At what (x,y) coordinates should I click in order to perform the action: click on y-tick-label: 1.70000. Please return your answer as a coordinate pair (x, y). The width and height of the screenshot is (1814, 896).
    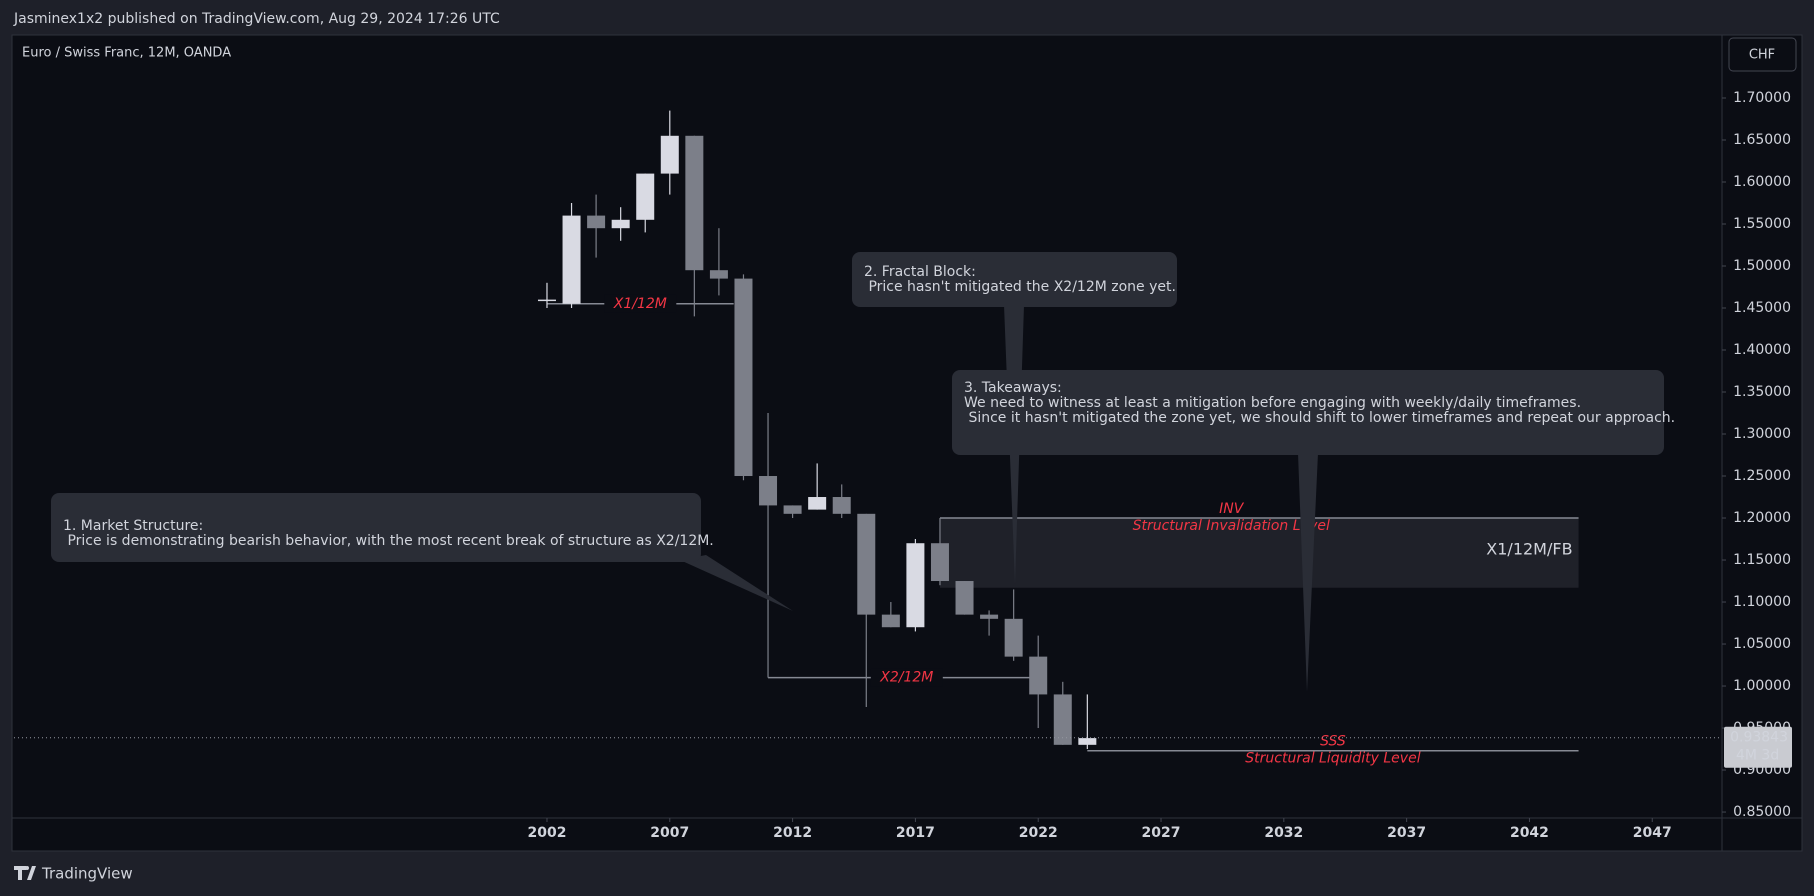
    Looking at the image, I should click on (1762, 98).